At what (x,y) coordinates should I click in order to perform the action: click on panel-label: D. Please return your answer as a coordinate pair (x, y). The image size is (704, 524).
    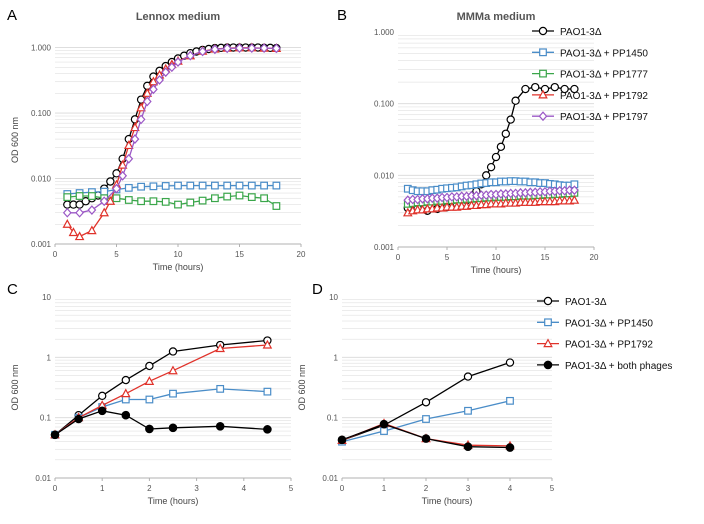
    Looking at the image, I should click on (317, 289).